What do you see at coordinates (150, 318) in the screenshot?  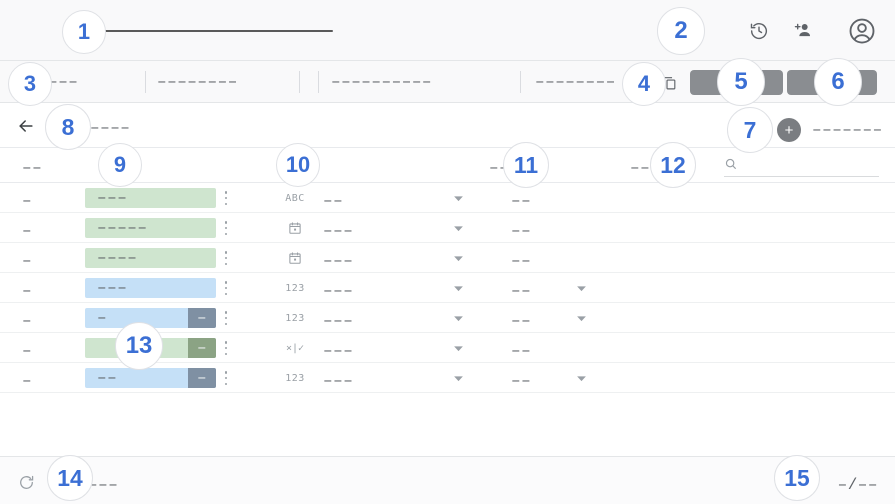 I see `row-name-chip: – –` at bounding box center [150, 318].